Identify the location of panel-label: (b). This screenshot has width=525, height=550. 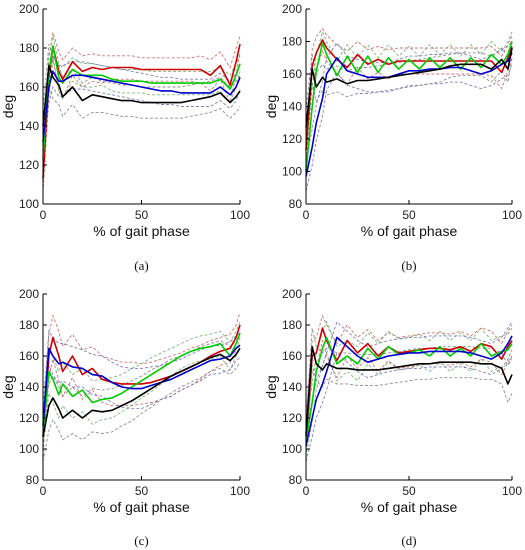
(408, 265).